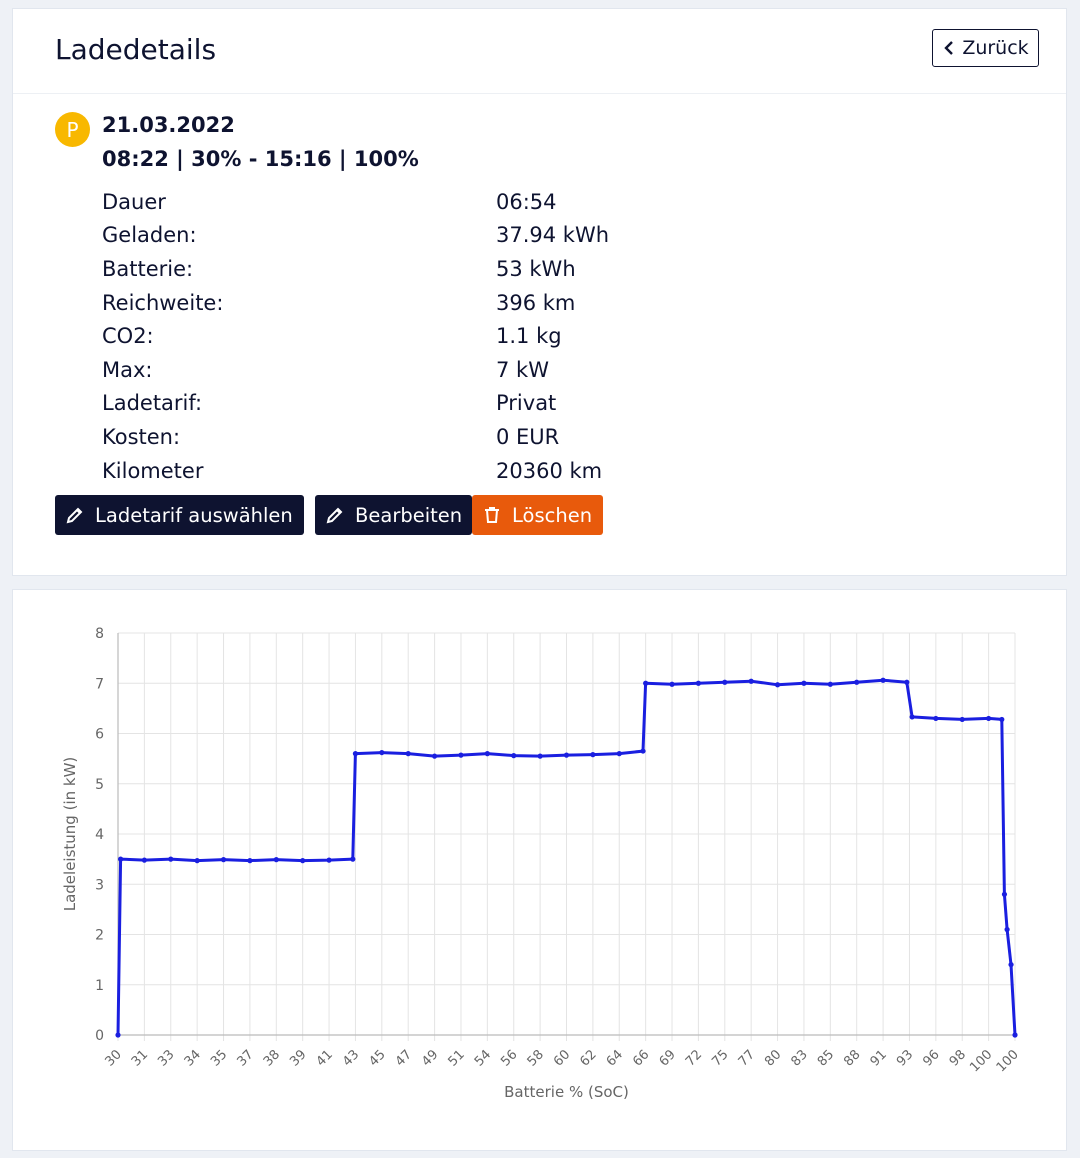  What do you see at coordinates (355, 437) in the screenshot?
I see `detail-row-kosten: Kosten: 0 EUR` at bounding box center [355, 437].